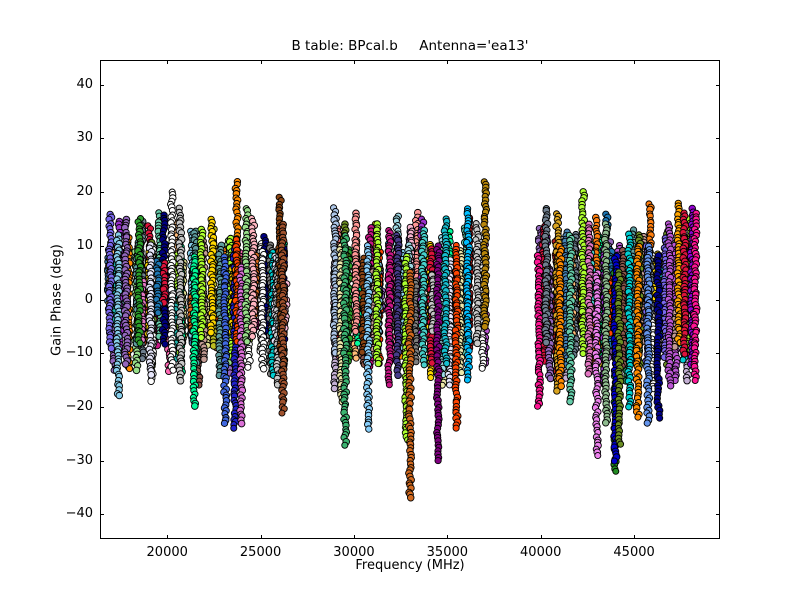 This screenshot has width=800, height=600. I want to click on x-tick-label: 35000, so click(447, 552).